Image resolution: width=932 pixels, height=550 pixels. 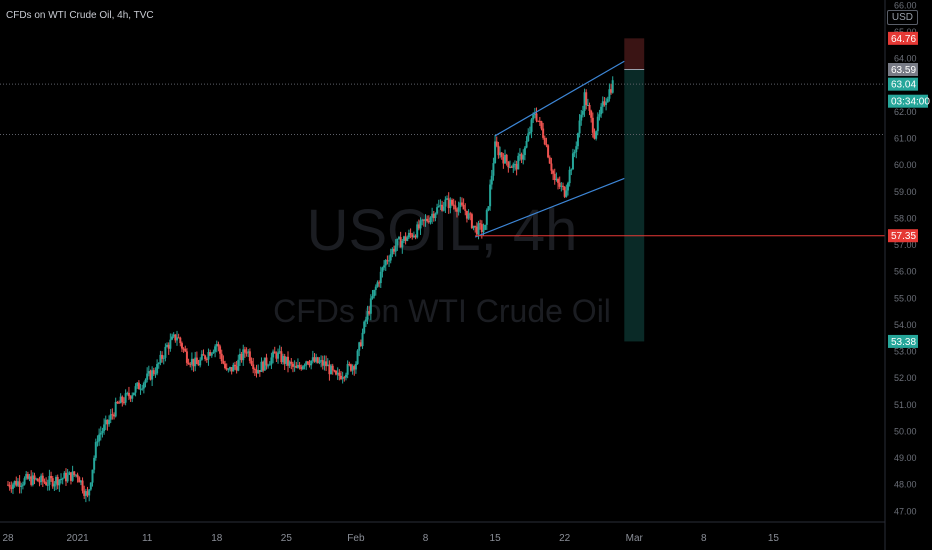 I want to click on y-tick-label: 54.00, so click(x=905, y=325).